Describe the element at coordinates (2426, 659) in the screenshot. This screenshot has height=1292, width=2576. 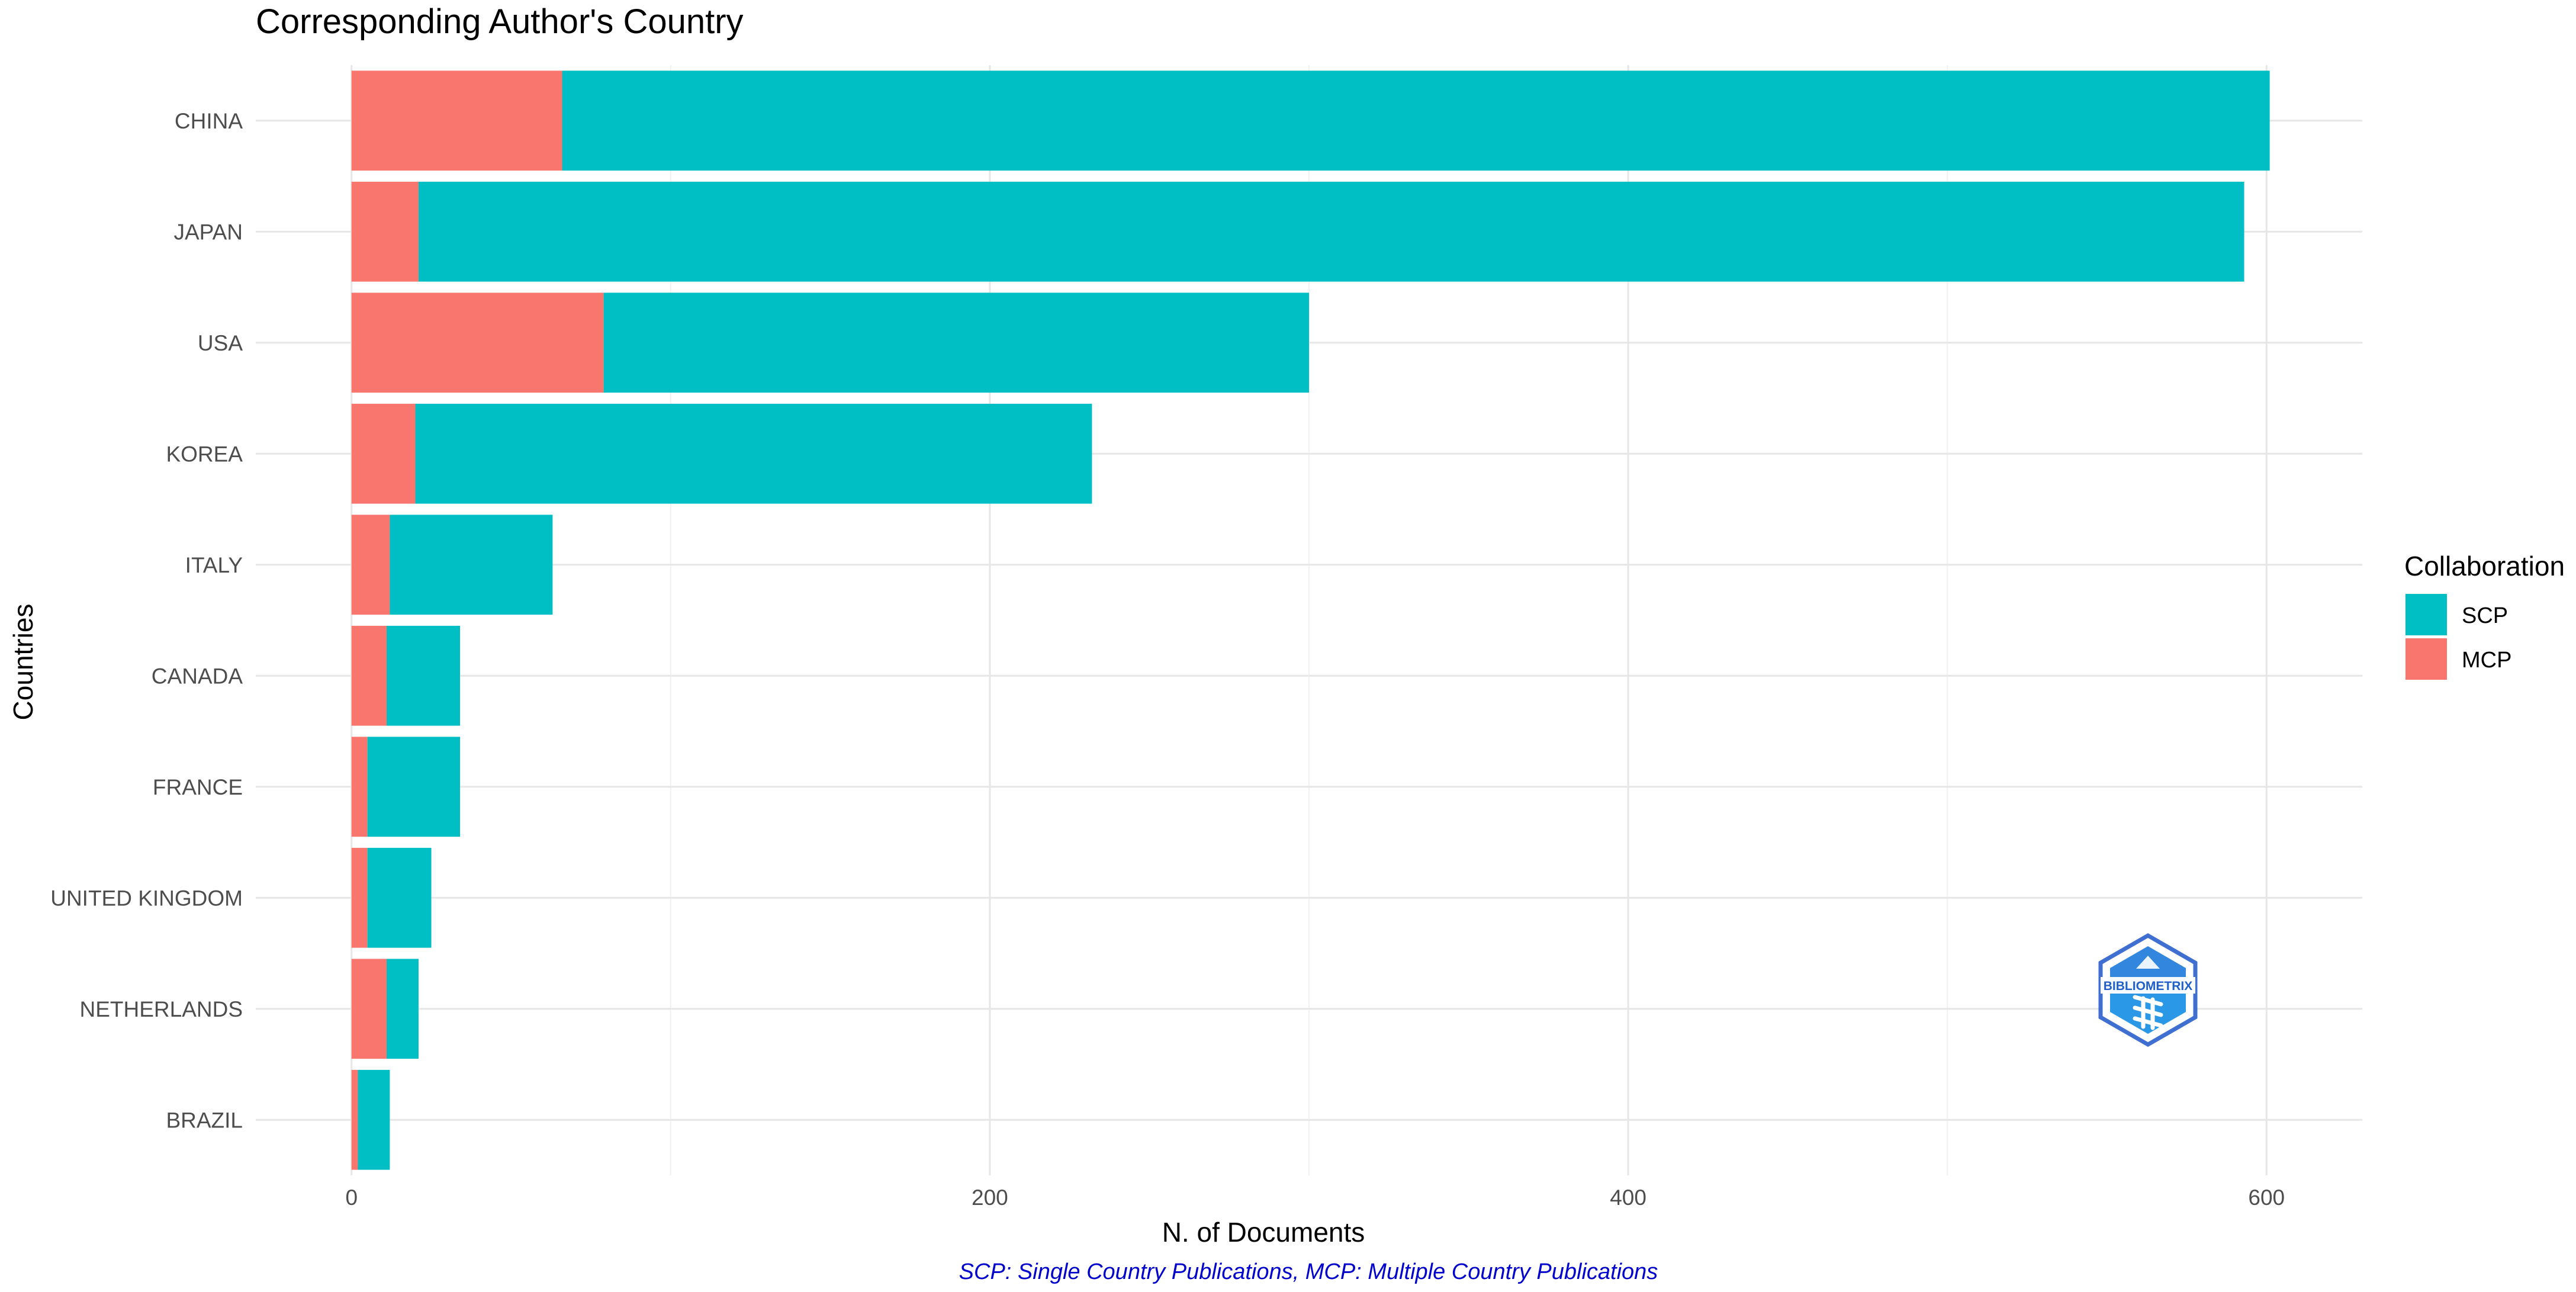
I see `legend-swatch-mcp` at that location.